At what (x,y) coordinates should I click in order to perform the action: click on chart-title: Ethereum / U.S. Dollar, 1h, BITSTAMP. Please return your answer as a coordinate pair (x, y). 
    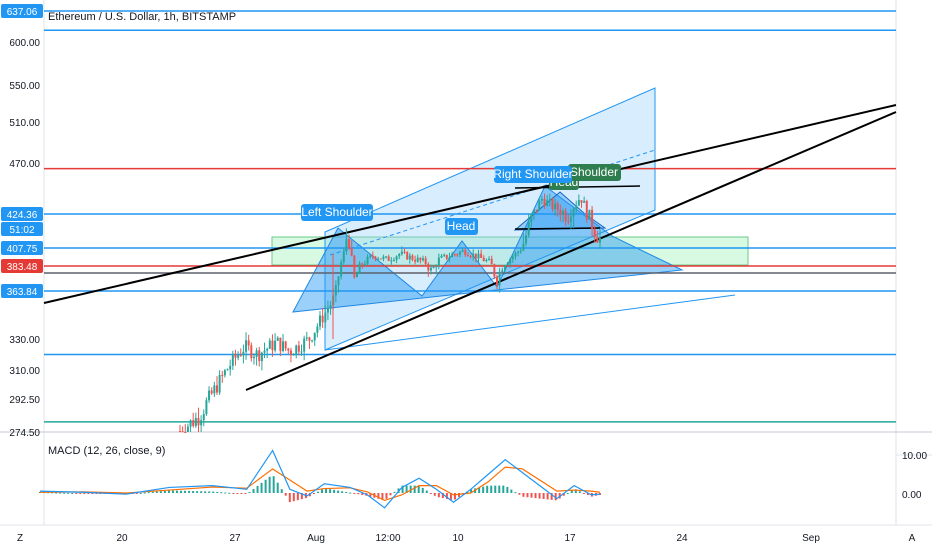
    Looking at the image, I should click on (142, 17).